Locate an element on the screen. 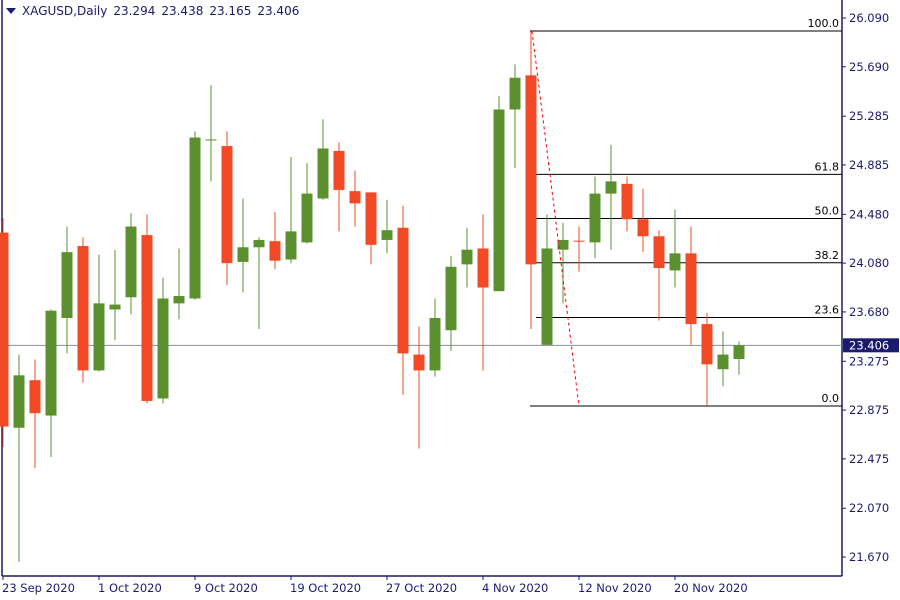  date-tick-label: 9 Oct 2020 is located at coordinates (226, 588).